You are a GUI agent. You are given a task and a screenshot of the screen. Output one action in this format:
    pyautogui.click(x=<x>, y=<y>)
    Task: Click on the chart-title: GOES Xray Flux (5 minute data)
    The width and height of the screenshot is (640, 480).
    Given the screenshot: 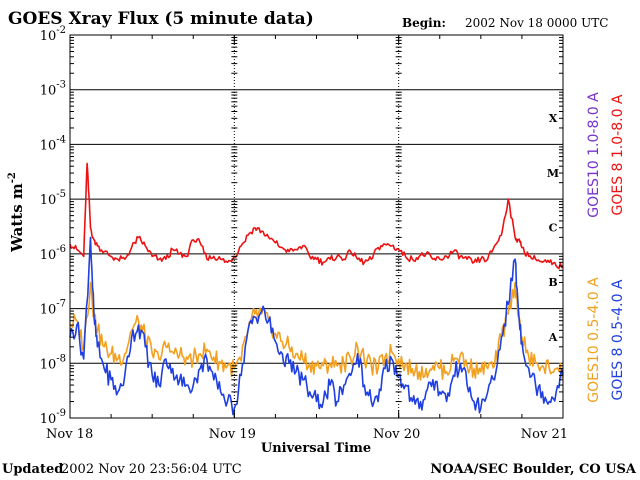 What is the action you would take?
    pyautogui.click(x=161, y=19)
    